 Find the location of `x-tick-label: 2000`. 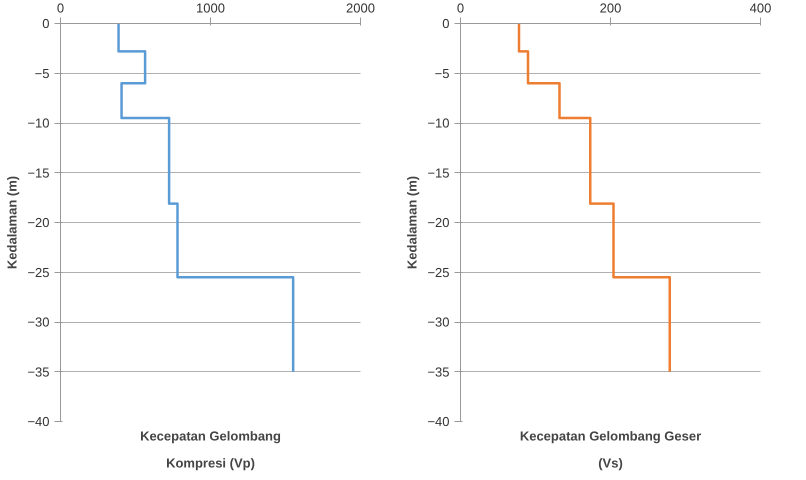

x-tick-label: 2000 is located at coordinates (360, 8).